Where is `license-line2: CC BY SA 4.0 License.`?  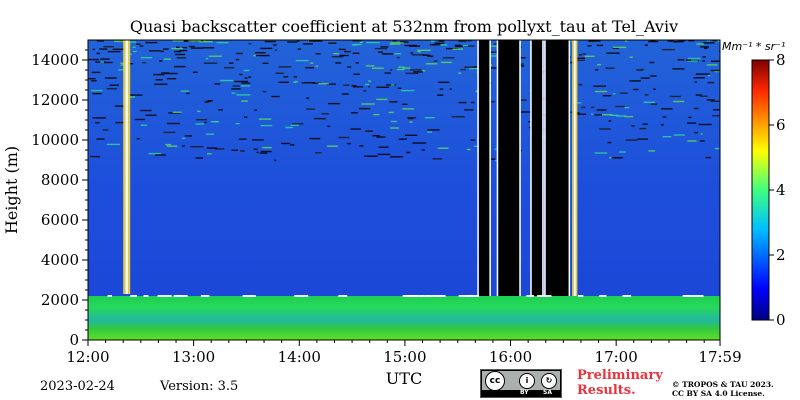
license-line2: CC BY SA 4.0 License. is located at coordinates (718, 393).